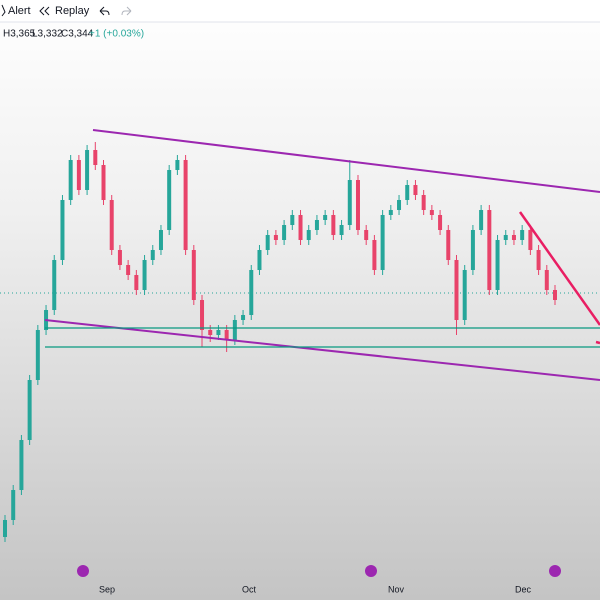  I want to click on undo-button, so click(104, 11).